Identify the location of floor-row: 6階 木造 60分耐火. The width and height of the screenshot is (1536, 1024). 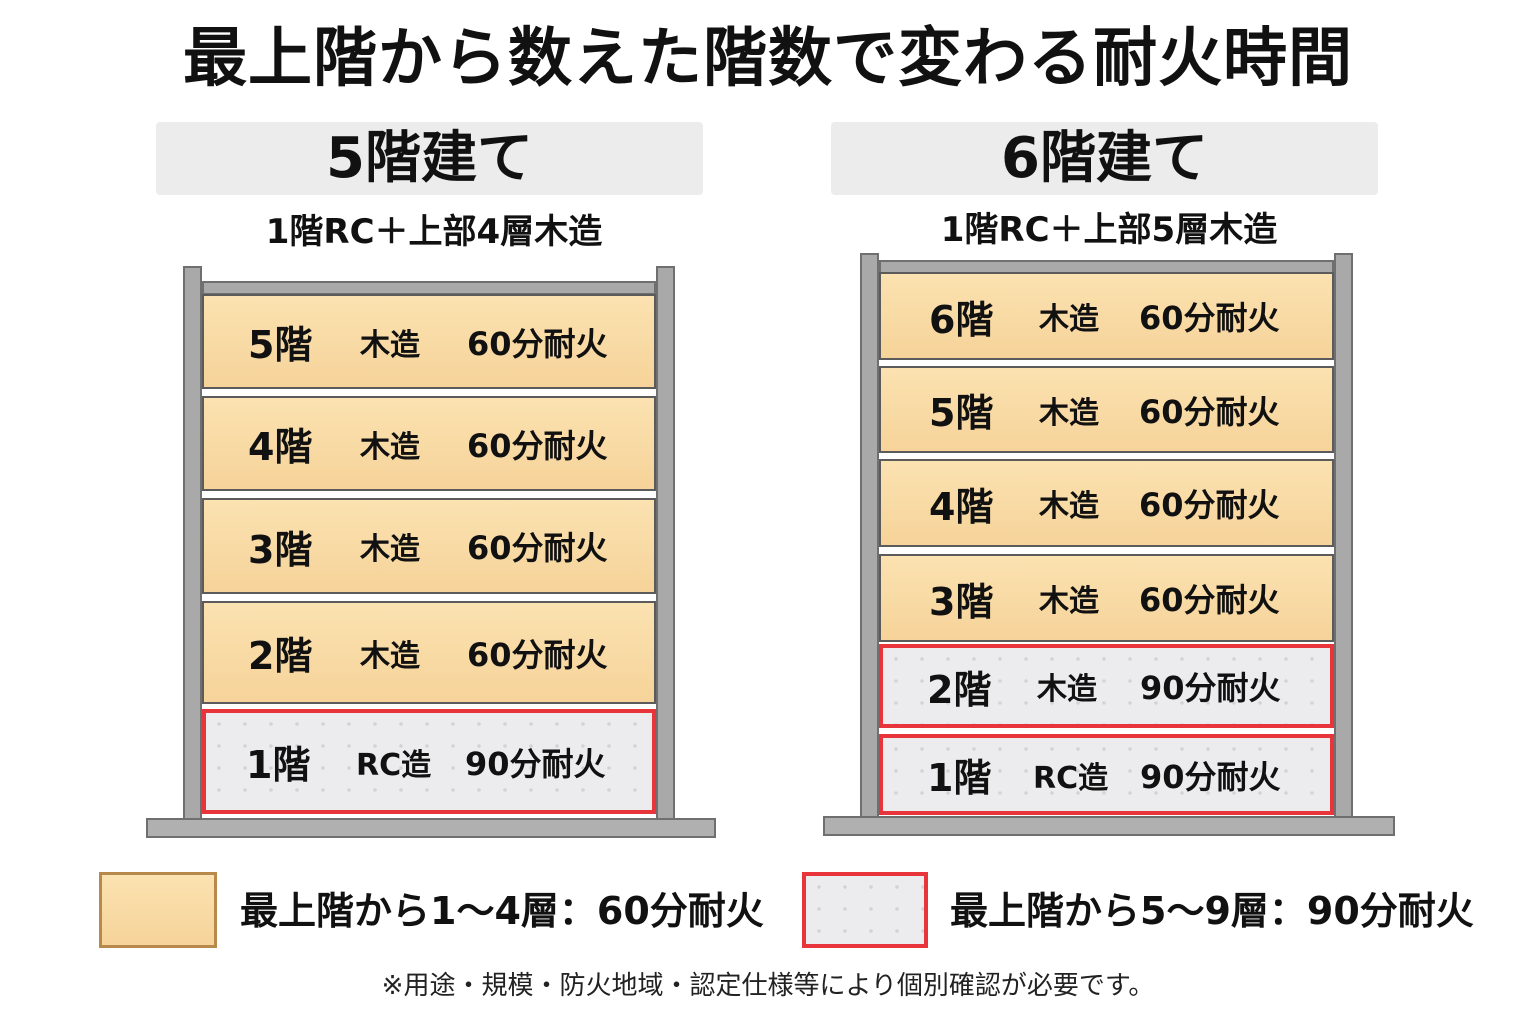
(1106, 316).